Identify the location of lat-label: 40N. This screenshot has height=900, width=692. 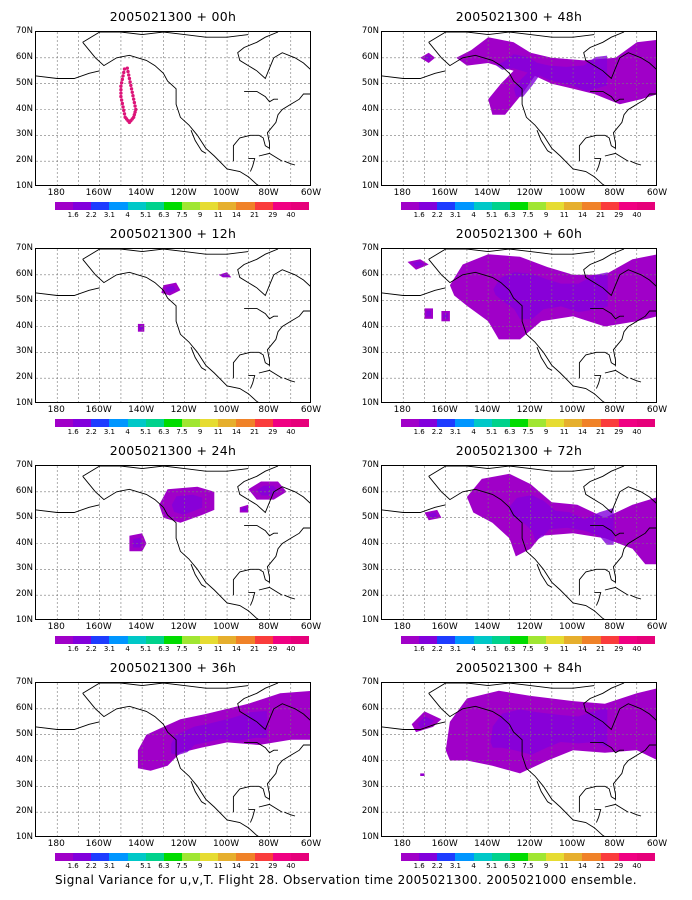
(370, 108).